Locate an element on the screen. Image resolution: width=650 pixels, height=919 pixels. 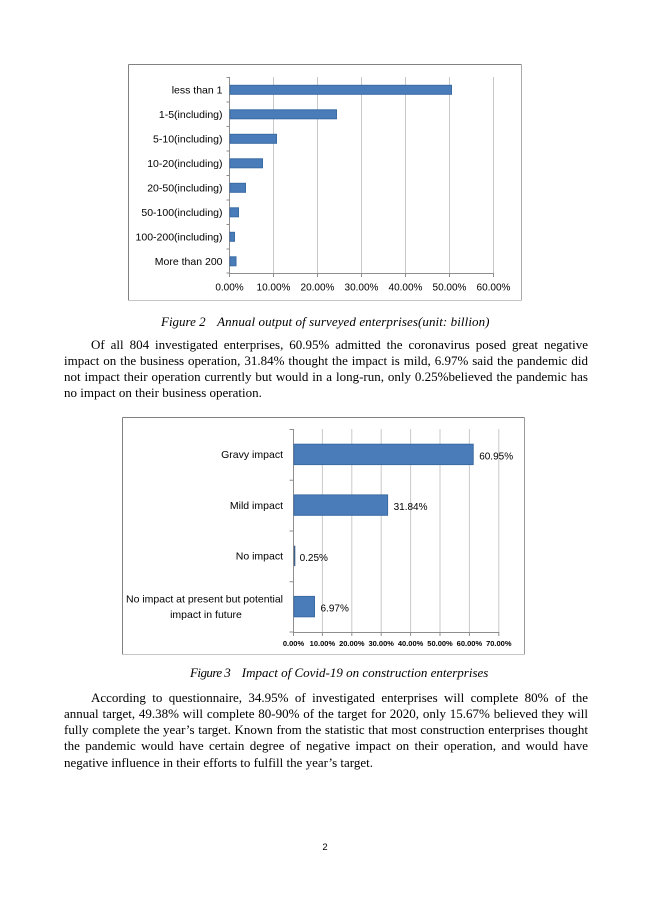
svg-text:No impact at present but poten: No impact at present but potential is located at coordinates (204, 600).